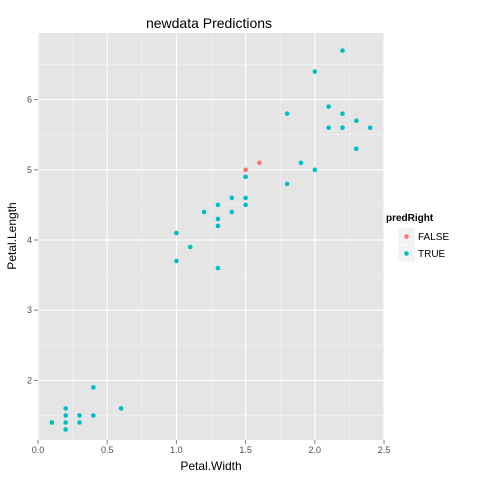  I want to click on legend: predRight FALSE TRUE, so click(417, 238).